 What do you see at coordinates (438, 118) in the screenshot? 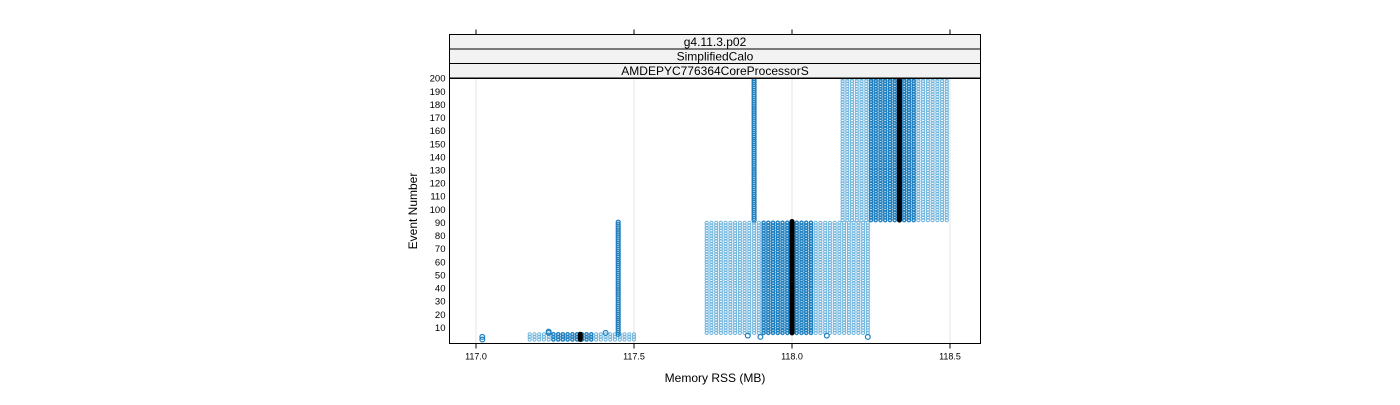
I see `y-tick-label: 170` at bounding box center [438, 118].